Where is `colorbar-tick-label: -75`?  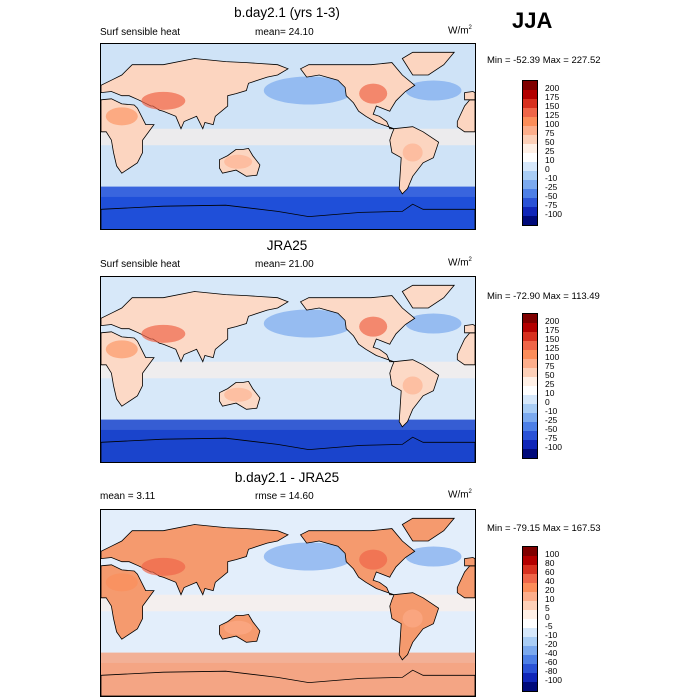
colorbar-tick-label: -75 is located at coordinates (551, 205).